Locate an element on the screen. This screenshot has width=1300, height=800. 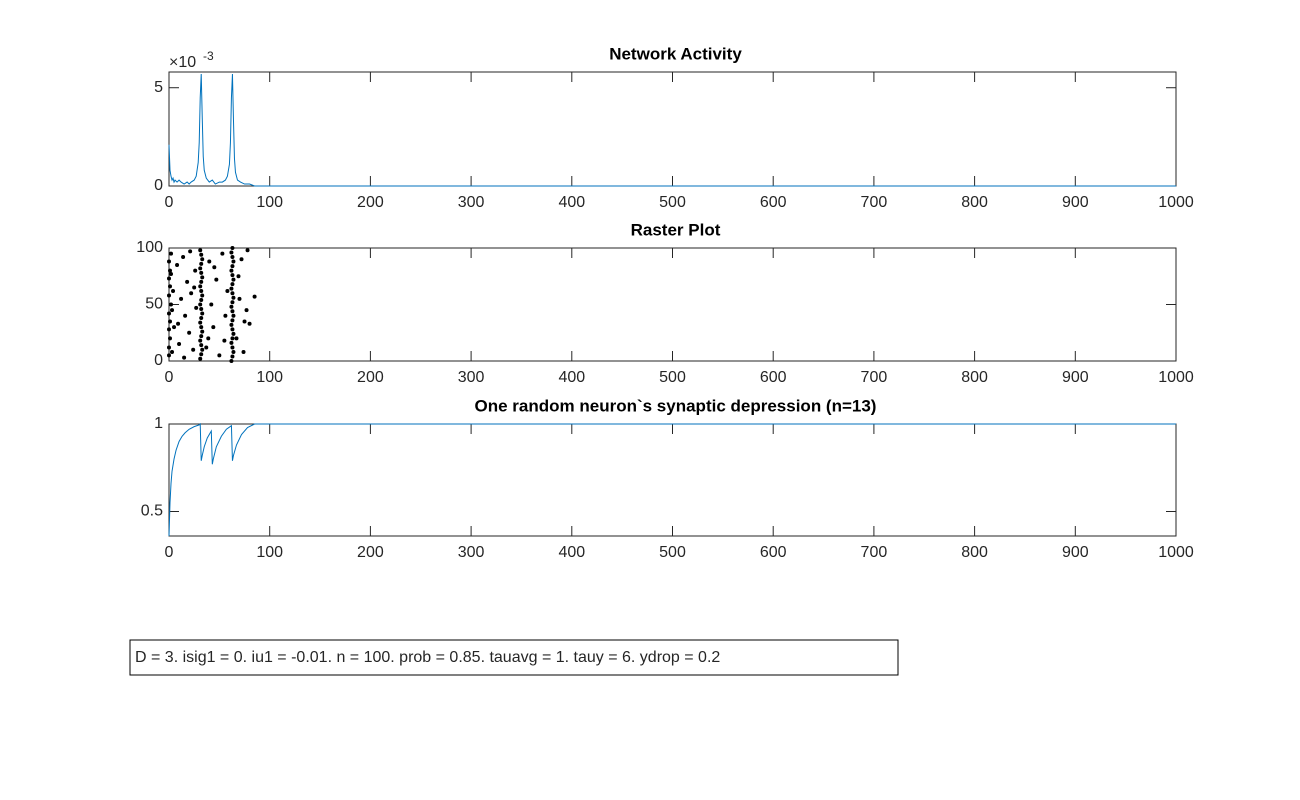
annotation-box is located at coordinates (514, 657).